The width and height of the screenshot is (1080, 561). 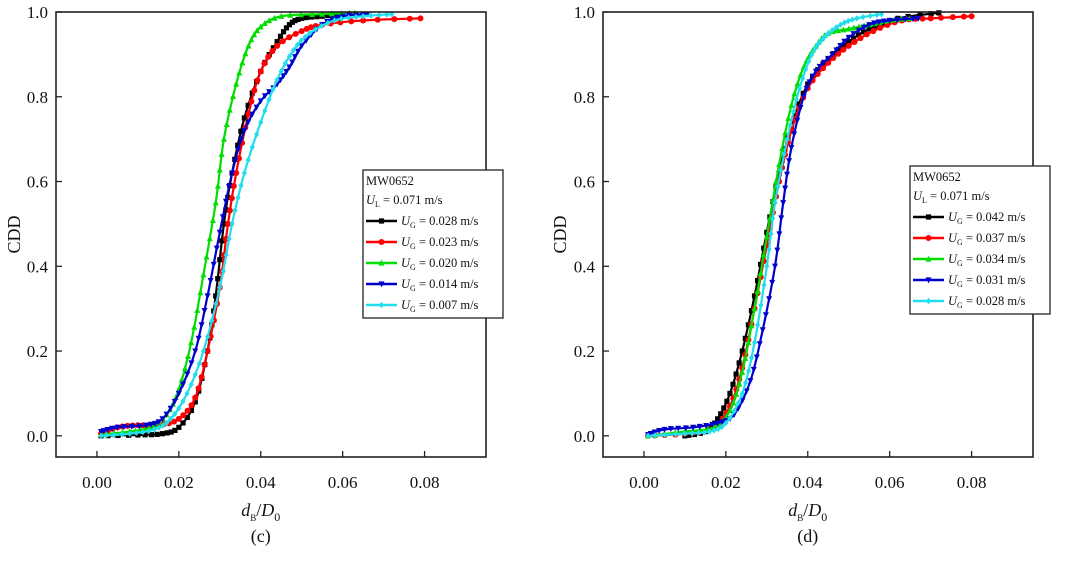 I want to click on y-tick-label: 0.2, so click(x=584, y=351).